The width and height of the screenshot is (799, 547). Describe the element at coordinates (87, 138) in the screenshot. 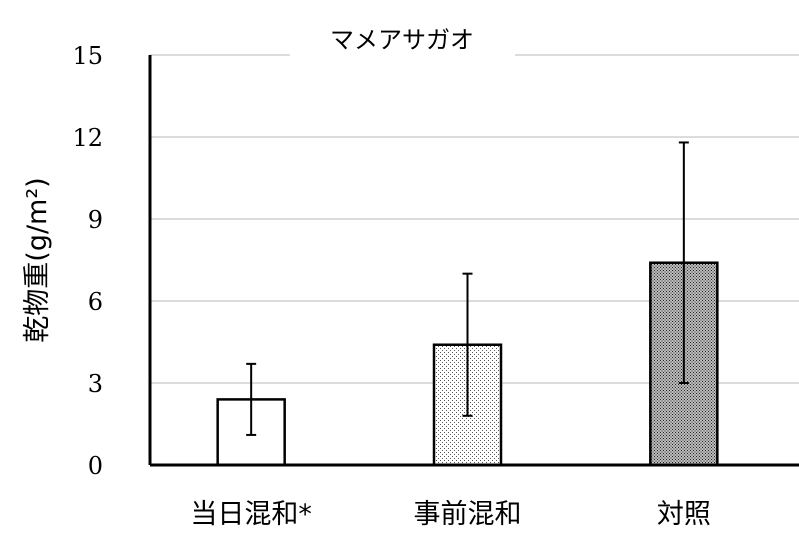

I see `y-tick-label: 12` at that location.